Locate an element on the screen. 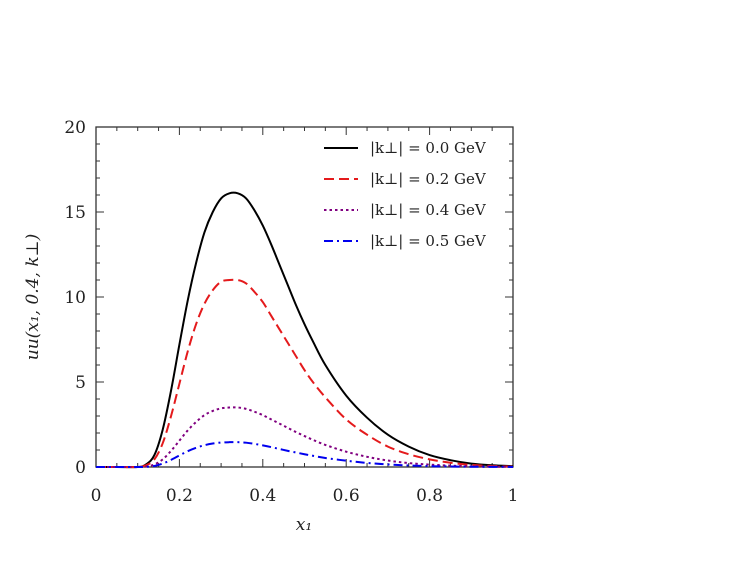 This screenshot has height=585, width=740. x-tick-label: 0.6 is located at coordinates (346, 496).